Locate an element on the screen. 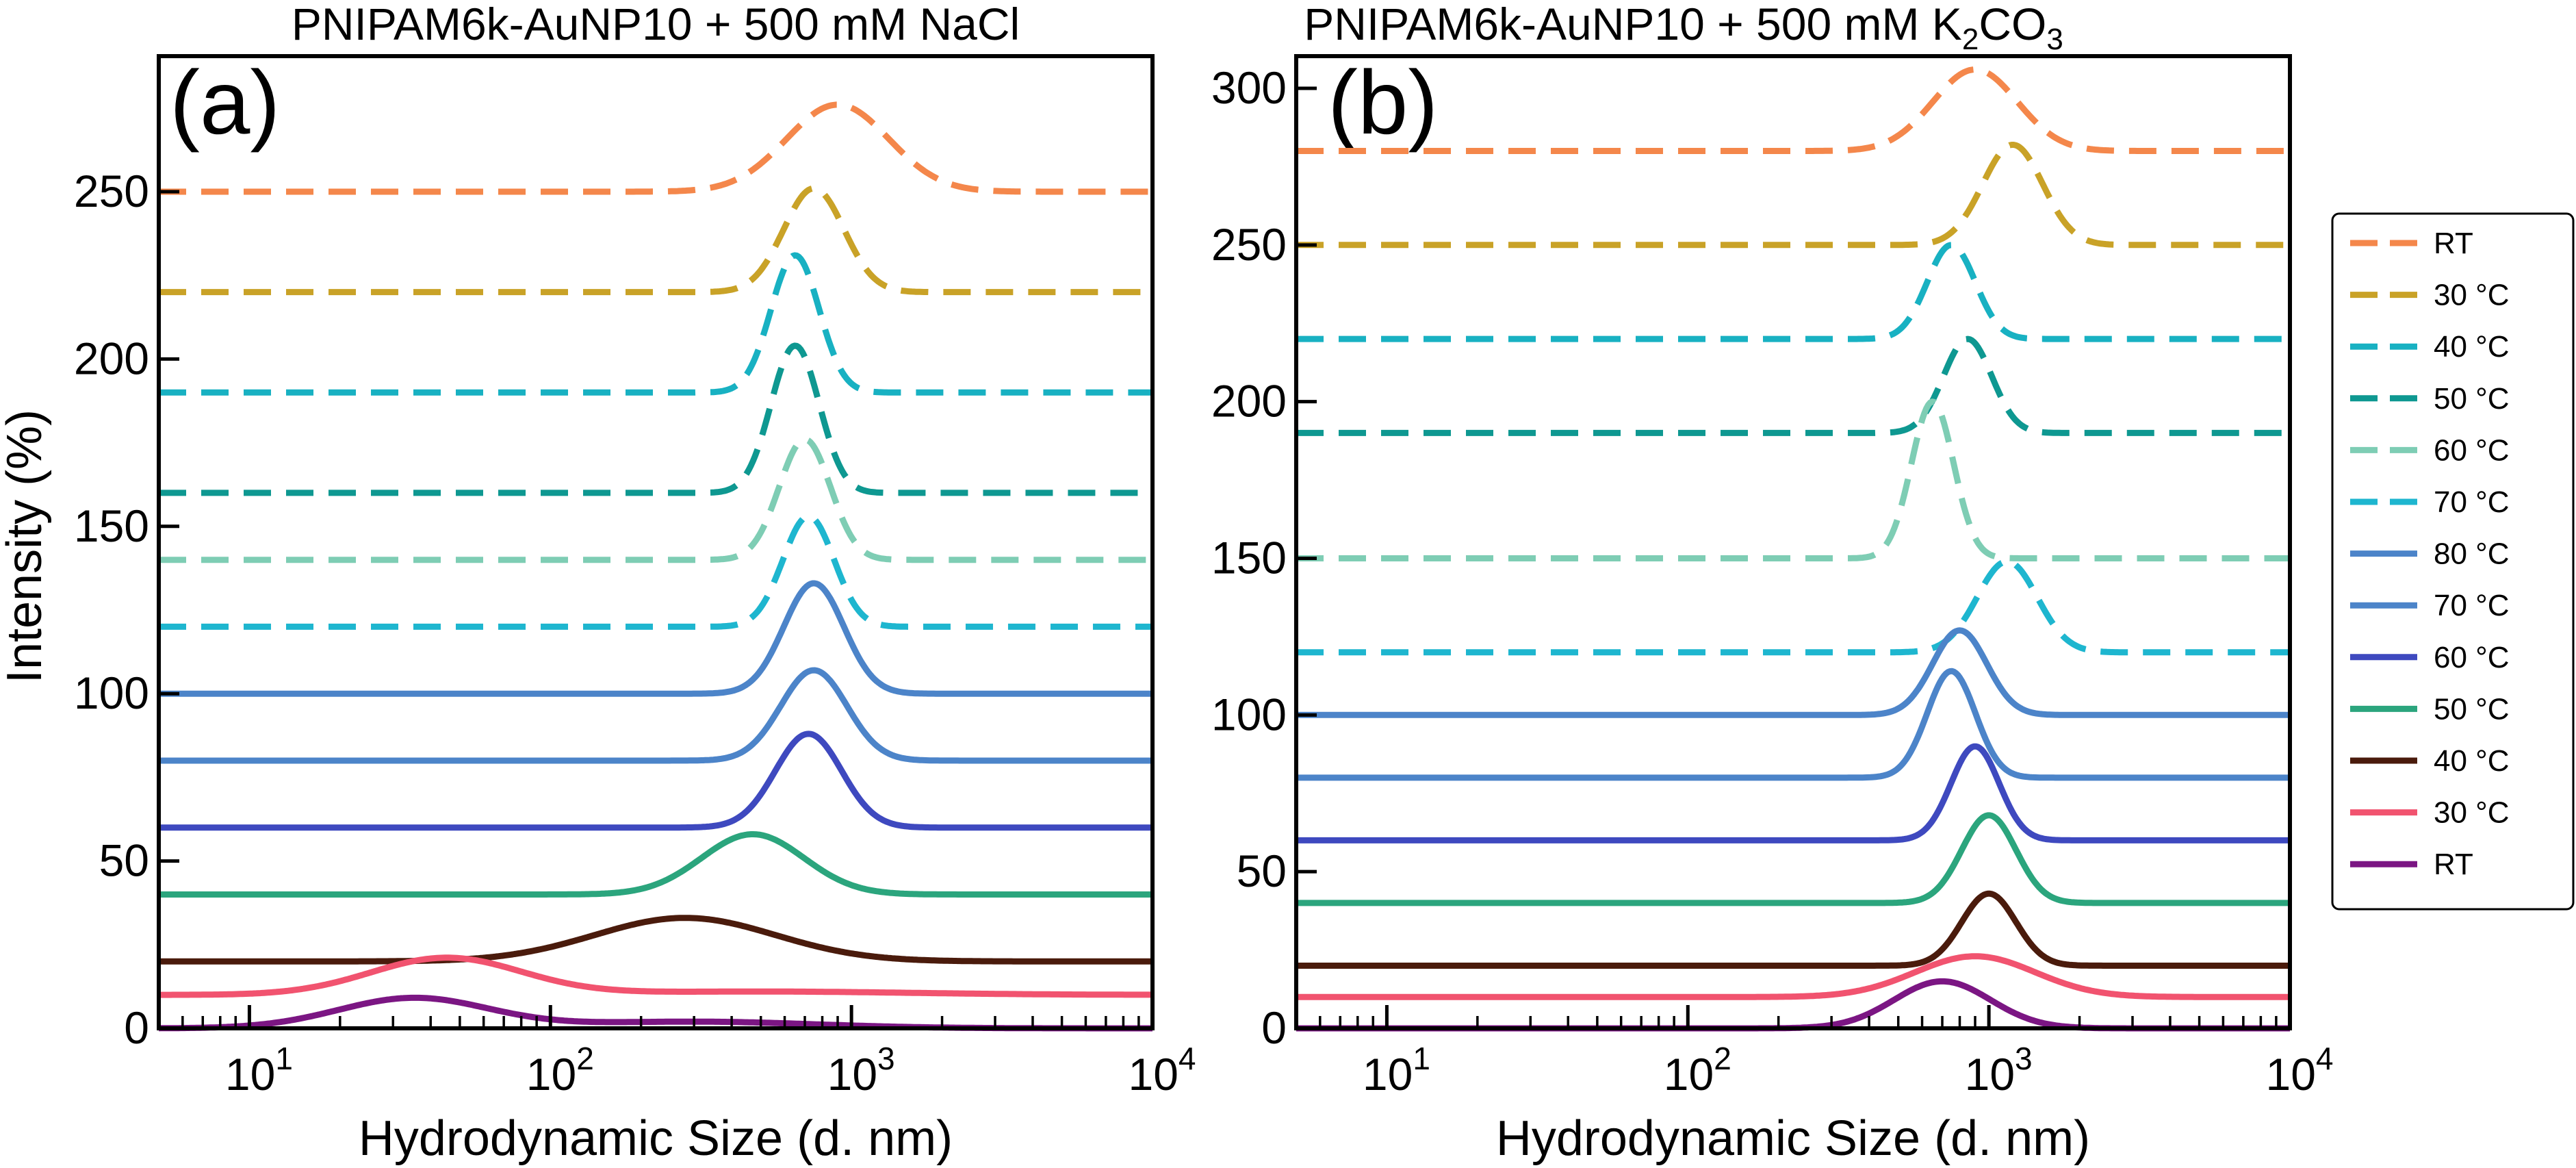  panel-b-title-main: PNIPAM6k-AuNP10 + 500 mM K is located at coordinates (1633, 24).